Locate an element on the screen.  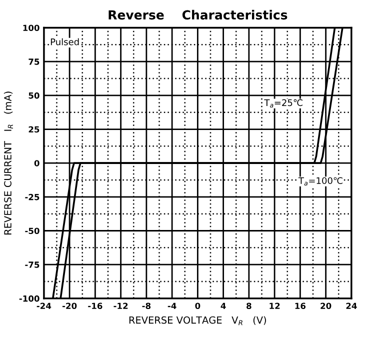
x-tick-label: -12 is located at coordinates (121, 305).